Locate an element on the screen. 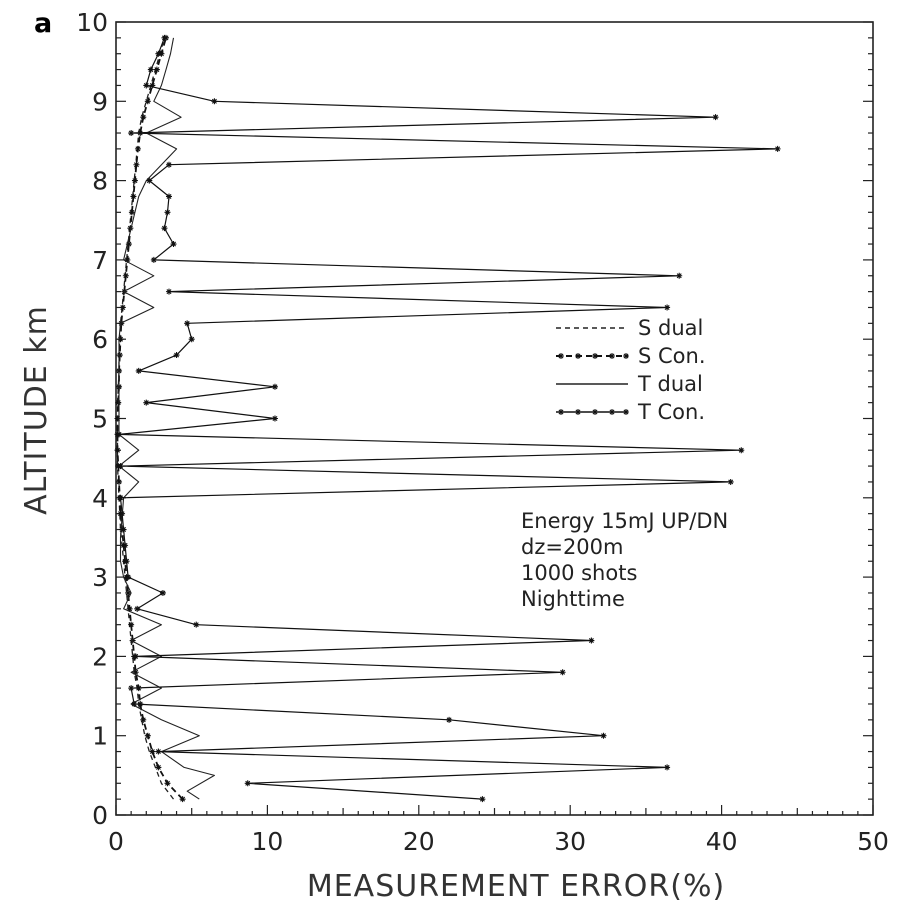 This screenshot has width=903, height=904. legend-label: S Con. is located at coordinates (672, 356).